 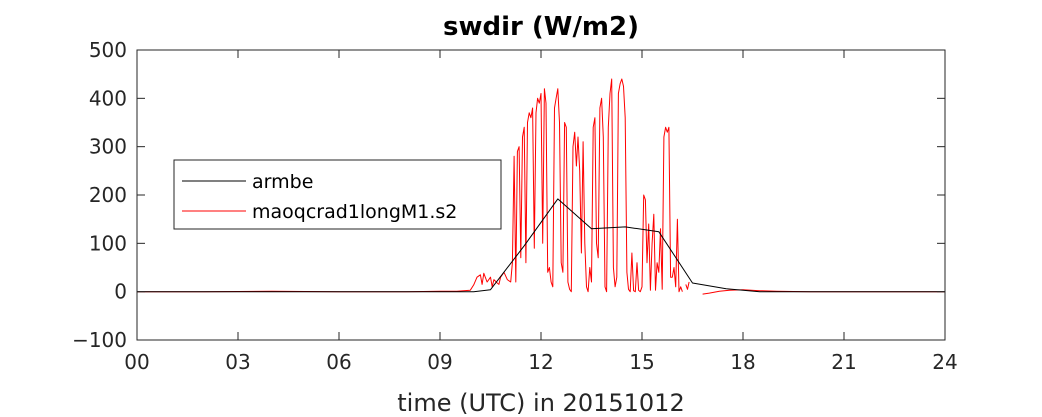 I want to click on x-tick-label: 00, so click(x=136, y=362).